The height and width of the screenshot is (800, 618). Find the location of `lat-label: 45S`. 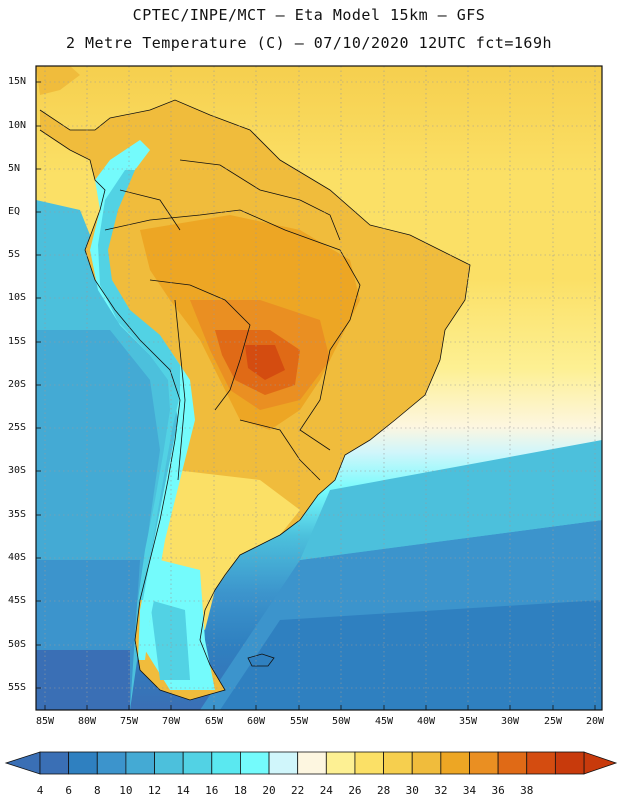

lat-label: 45S is located at coordinates (17, 600).